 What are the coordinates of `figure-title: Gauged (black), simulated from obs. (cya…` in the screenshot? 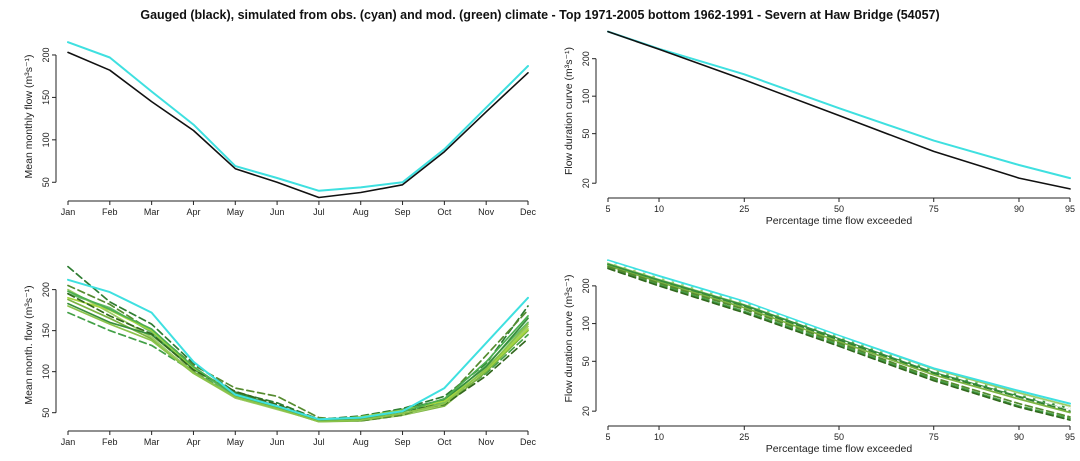 It's located at (539, 15).